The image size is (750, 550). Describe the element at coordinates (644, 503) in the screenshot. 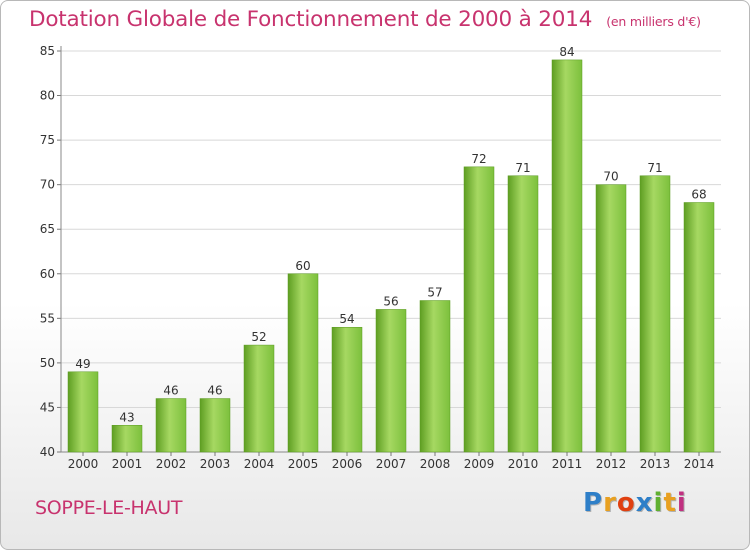

I see `logo-letter: x` at that location.